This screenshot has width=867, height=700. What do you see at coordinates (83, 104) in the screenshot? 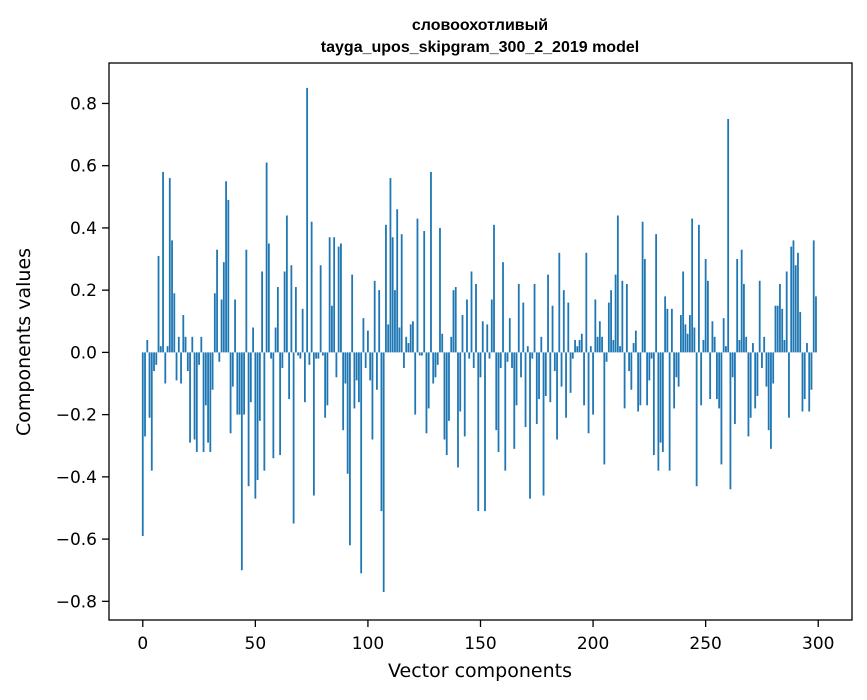
I see `y-tick-label: 0.8` at bounding box center [83, 104].